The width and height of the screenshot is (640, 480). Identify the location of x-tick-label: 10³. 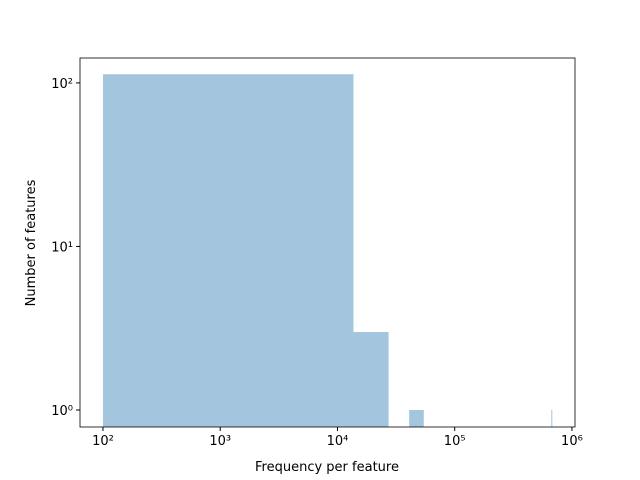
(220, 441).